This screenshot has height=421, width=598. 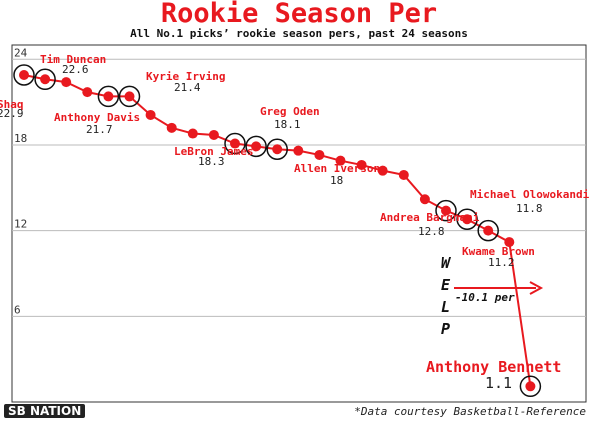 What do you see at coordinates (99, 129) in the screenshot?
I see `annotation-value: 21.7` at bounding box center [99, 129].